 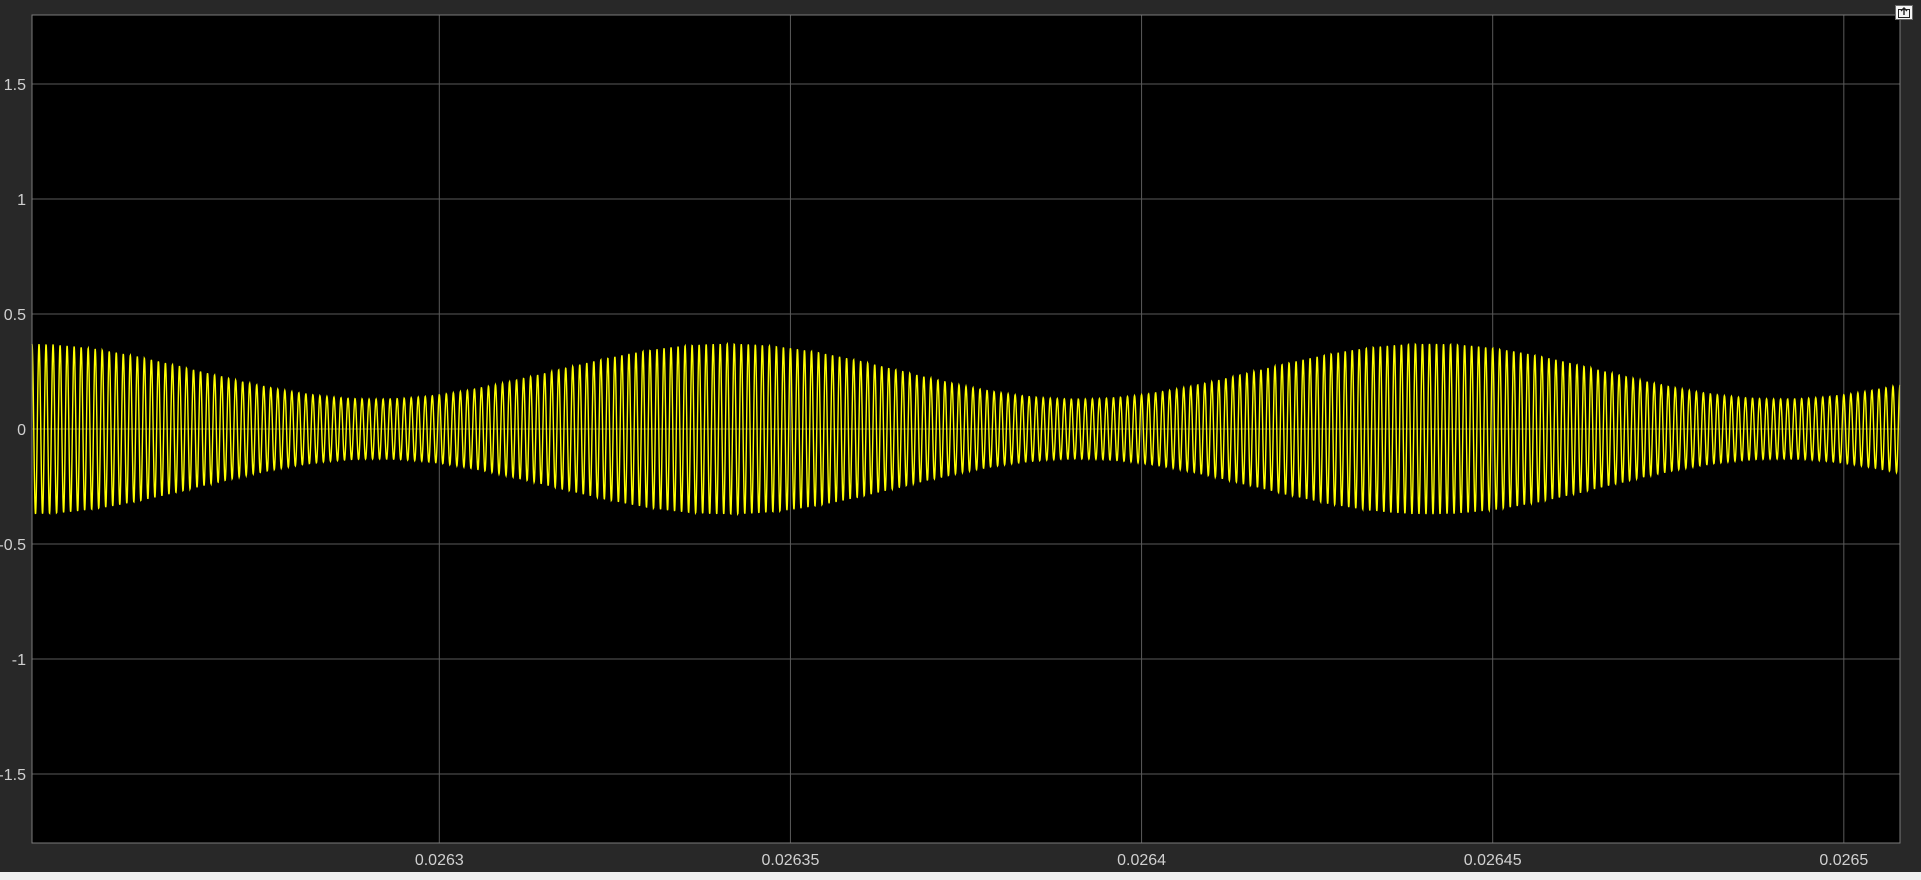 What do you see at coordinates (21, 430) in the screenshot?
I see `y-tick-label: 0` at bounding box center [21, 430].